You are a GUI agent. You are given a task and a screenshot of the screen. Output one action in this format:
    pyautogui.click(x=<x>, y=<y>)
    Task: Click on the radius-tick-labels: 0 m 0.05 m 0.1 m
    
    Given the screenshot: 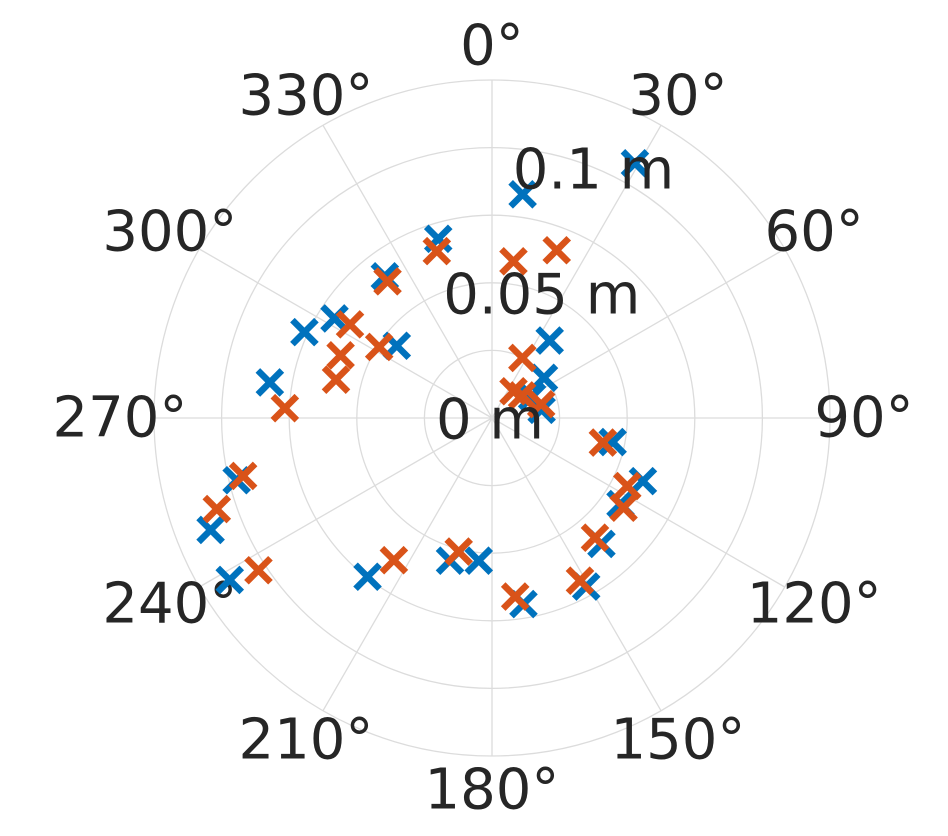 What is the action you would take?
    pyautogui.click(x=555, y=295)
    